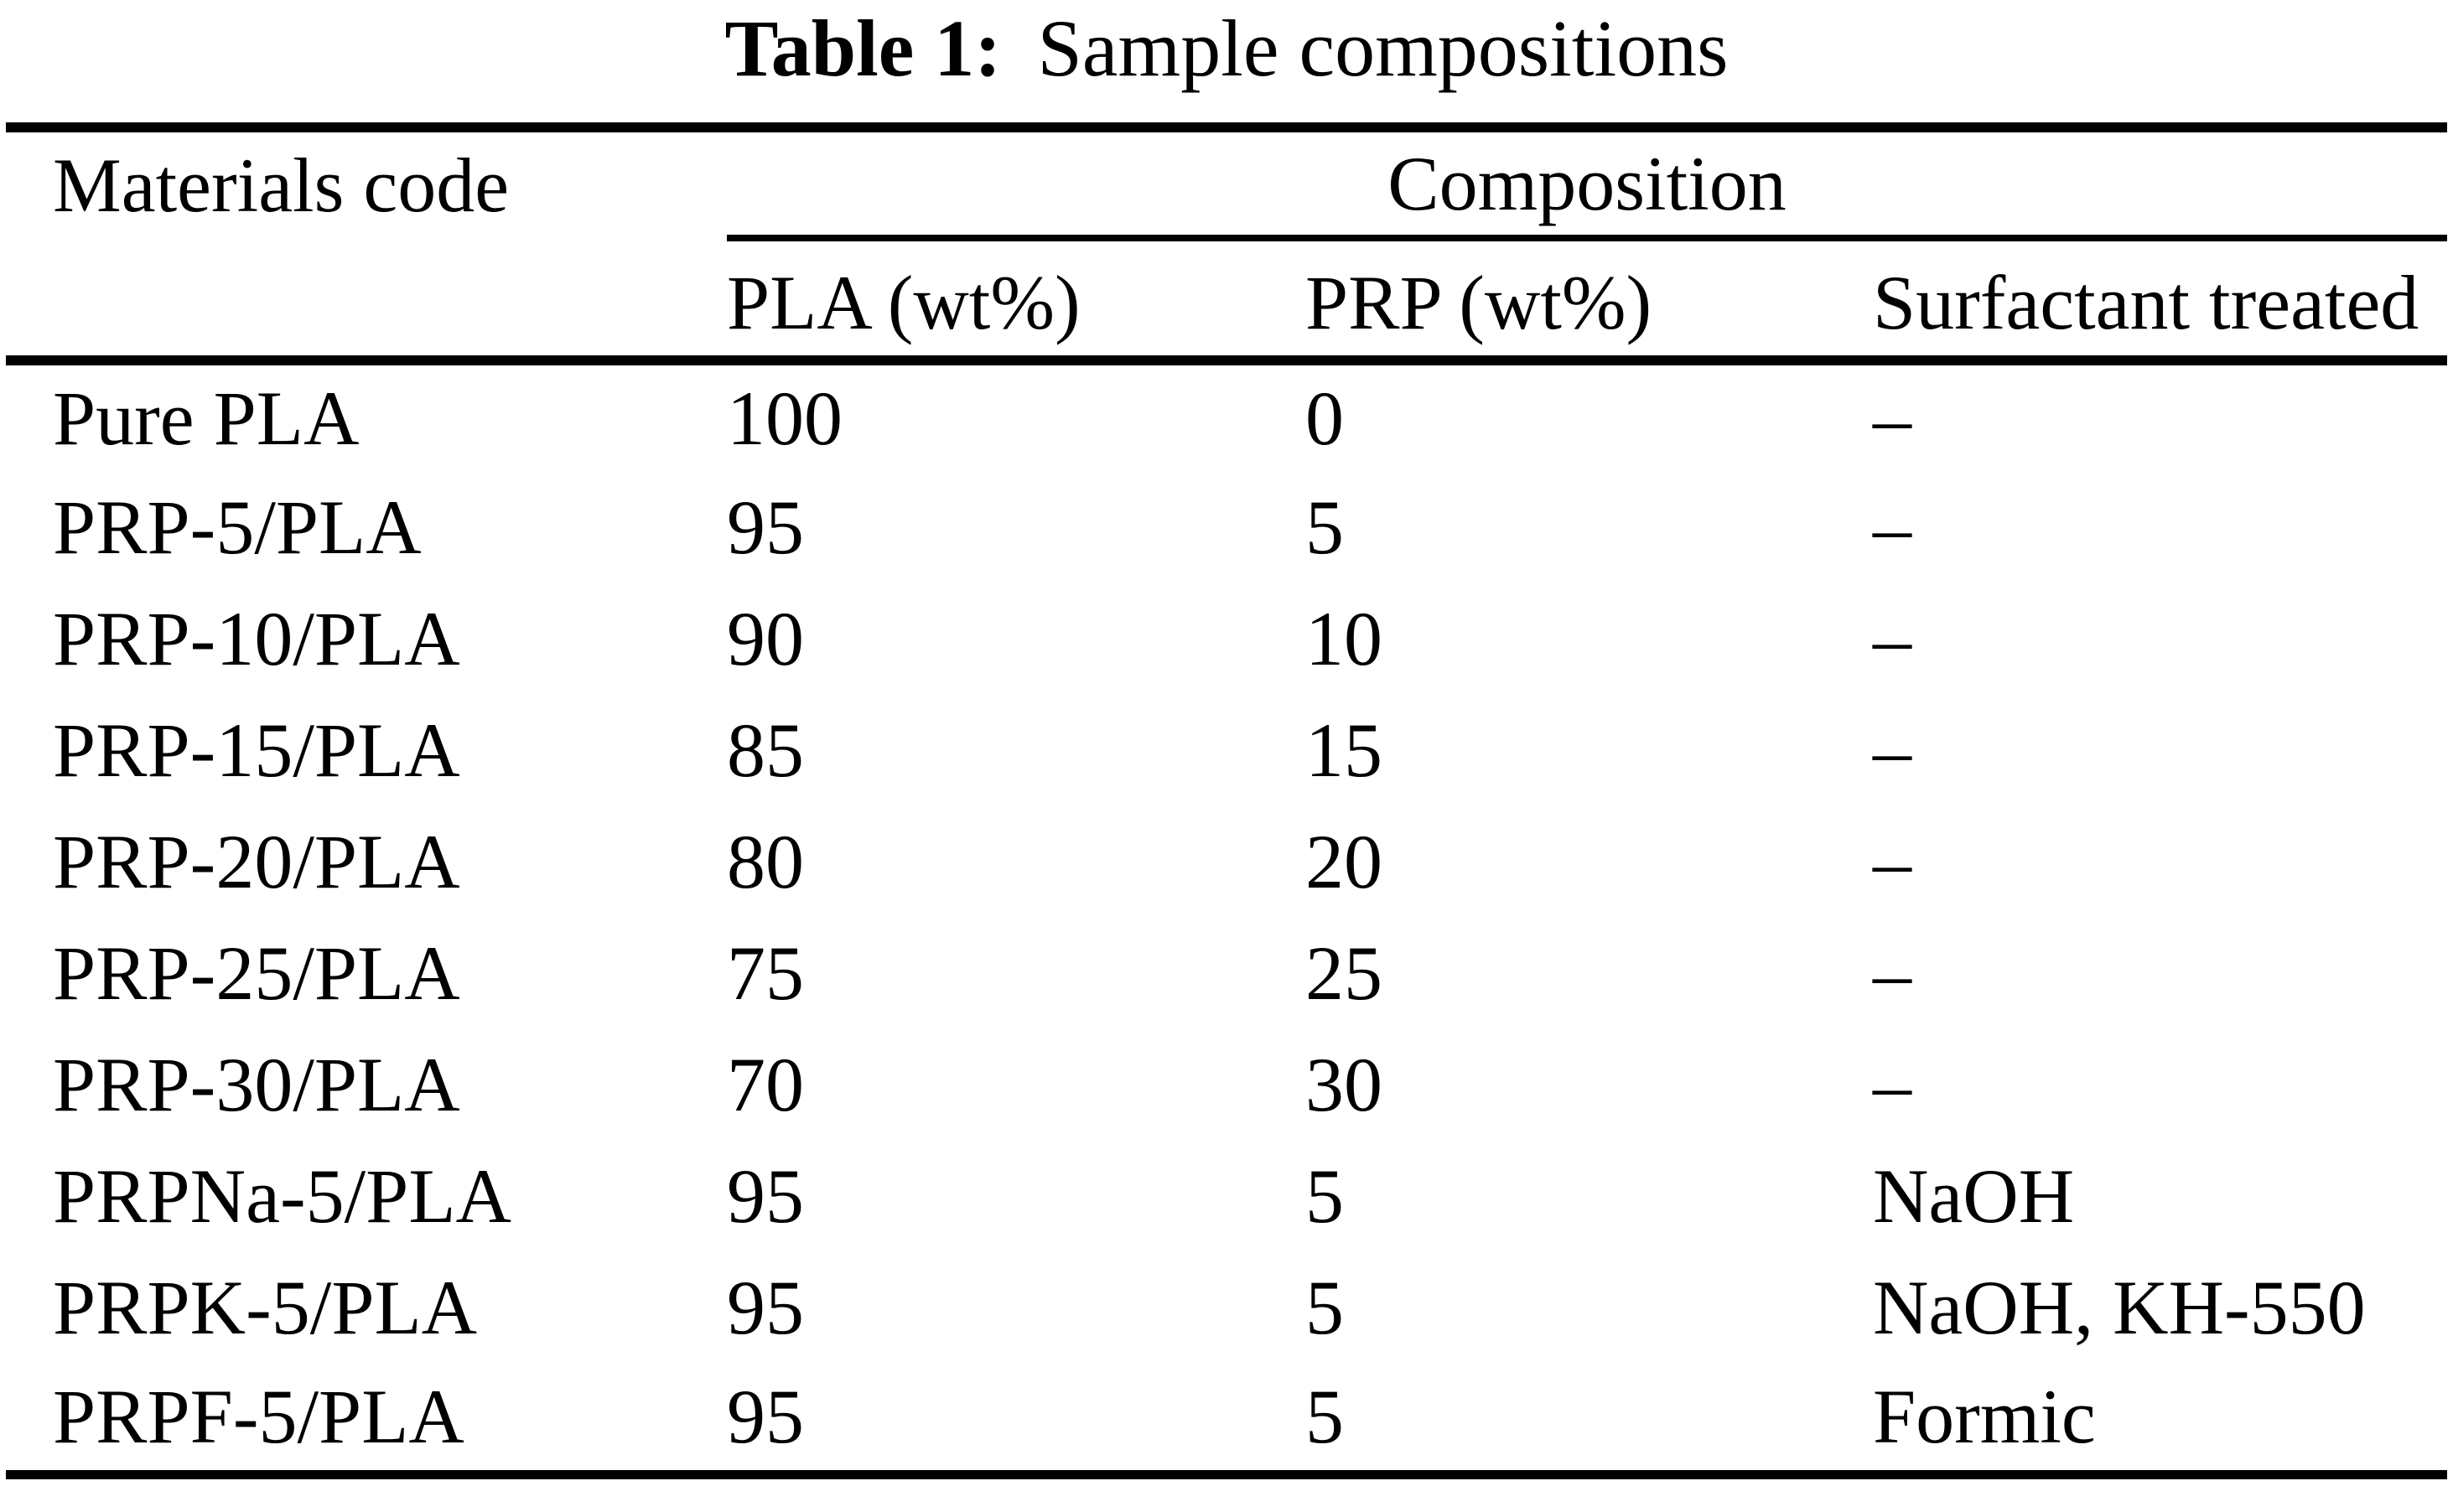  I want to click on cell-code: PRPK-5/PLA, so click(265, 1308).